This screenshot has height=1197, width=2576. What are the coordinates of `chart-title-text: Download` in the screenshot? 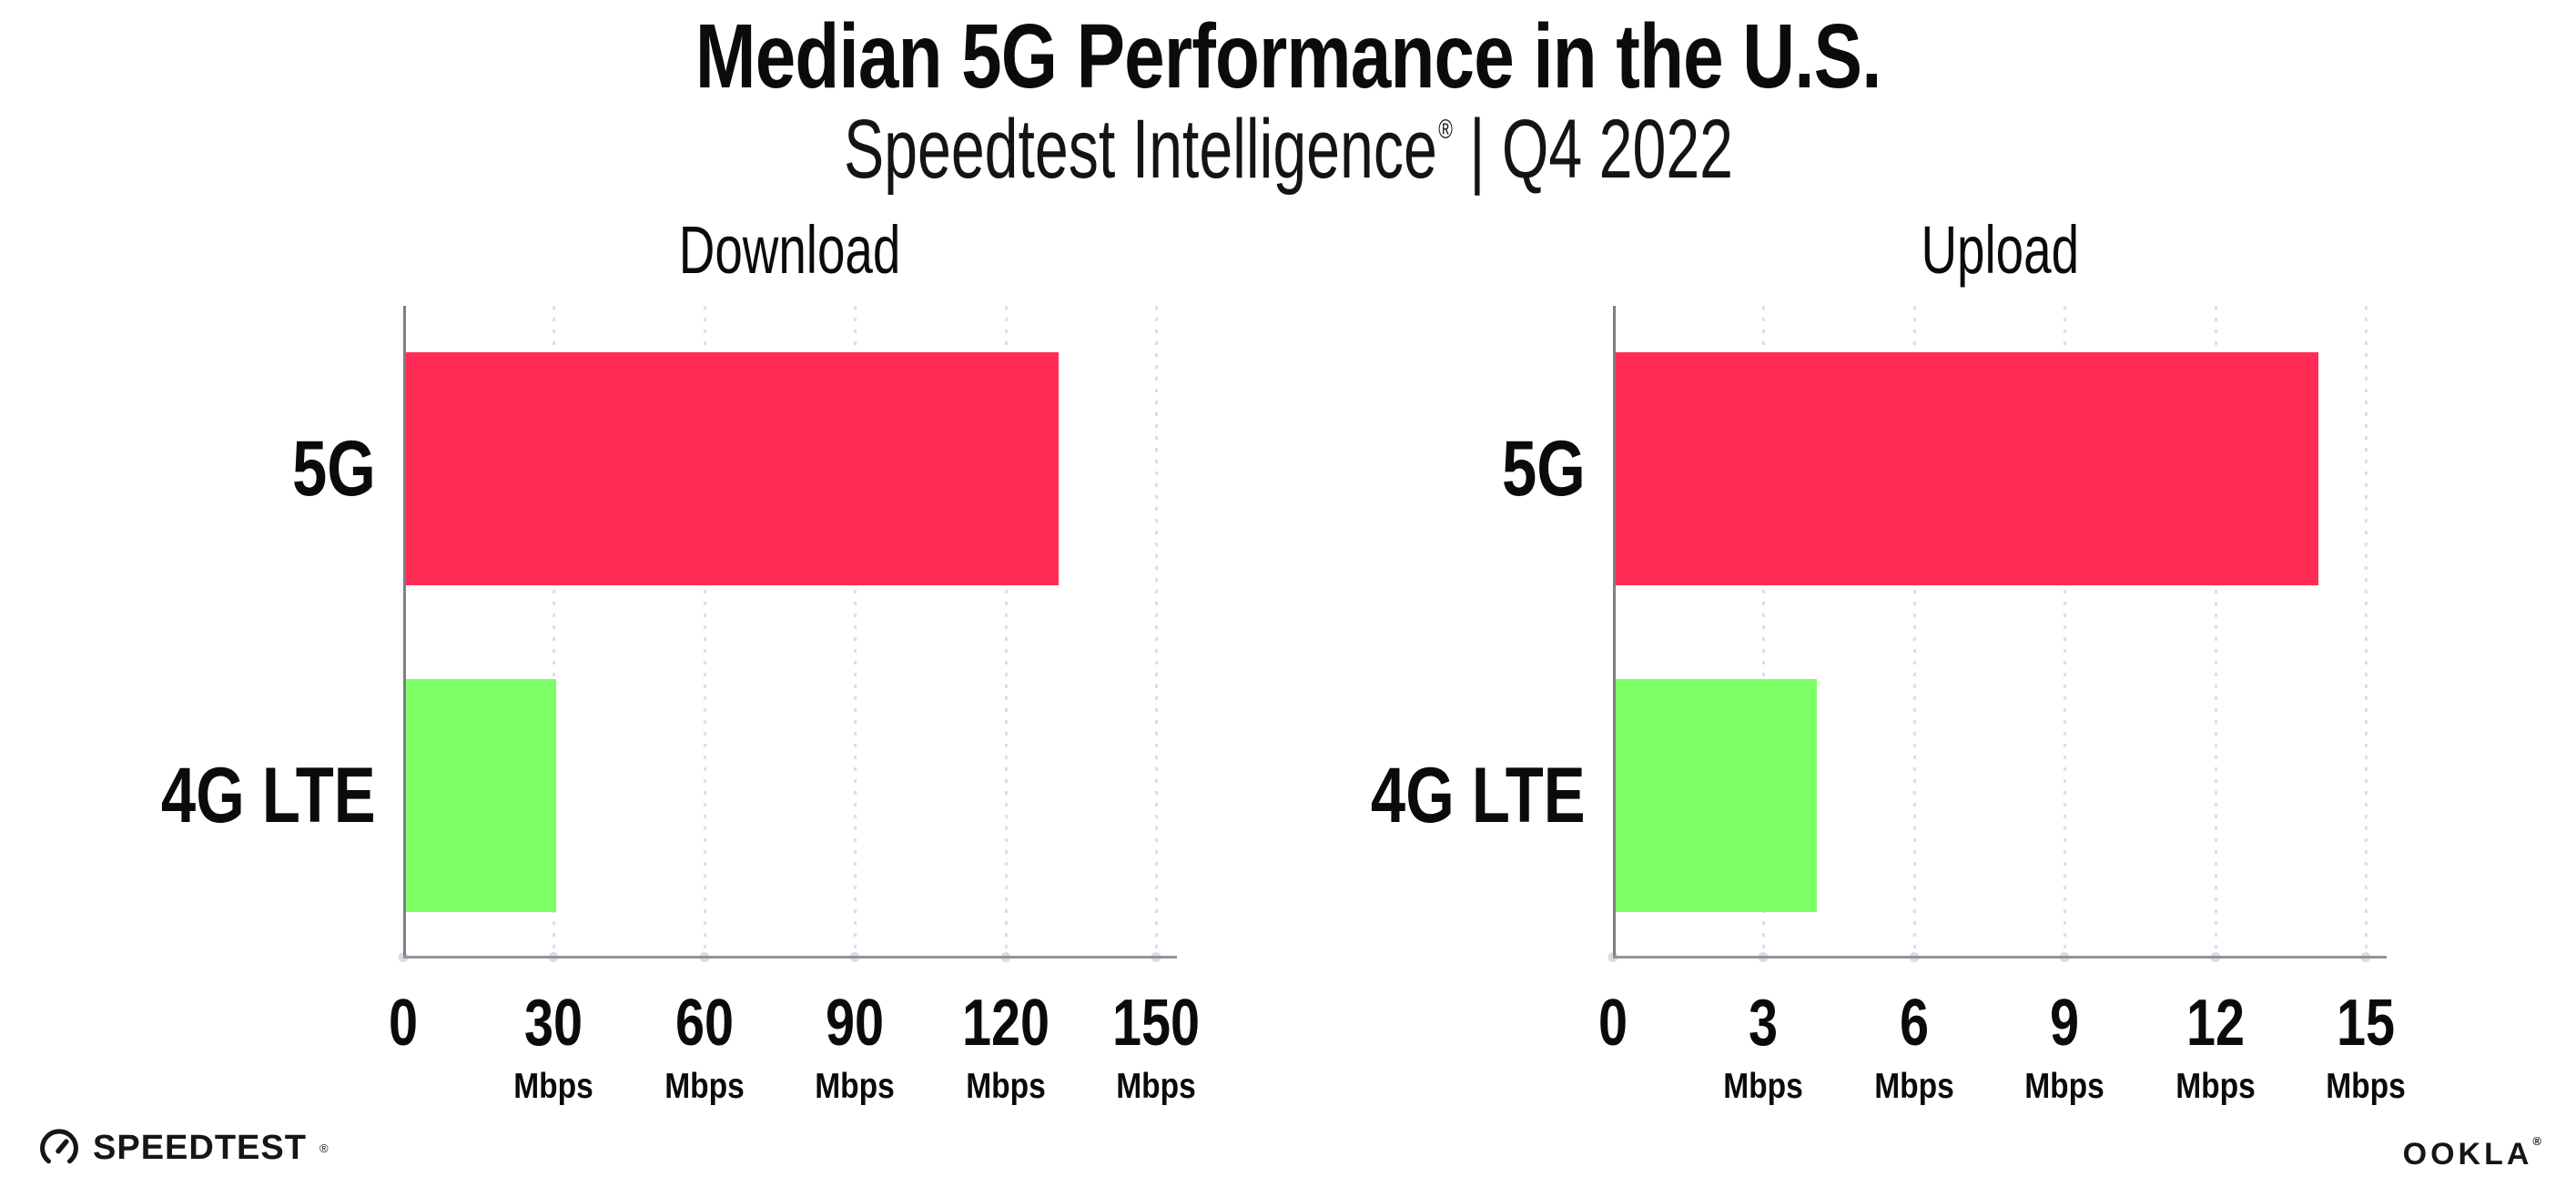 It's located at (790, 250).